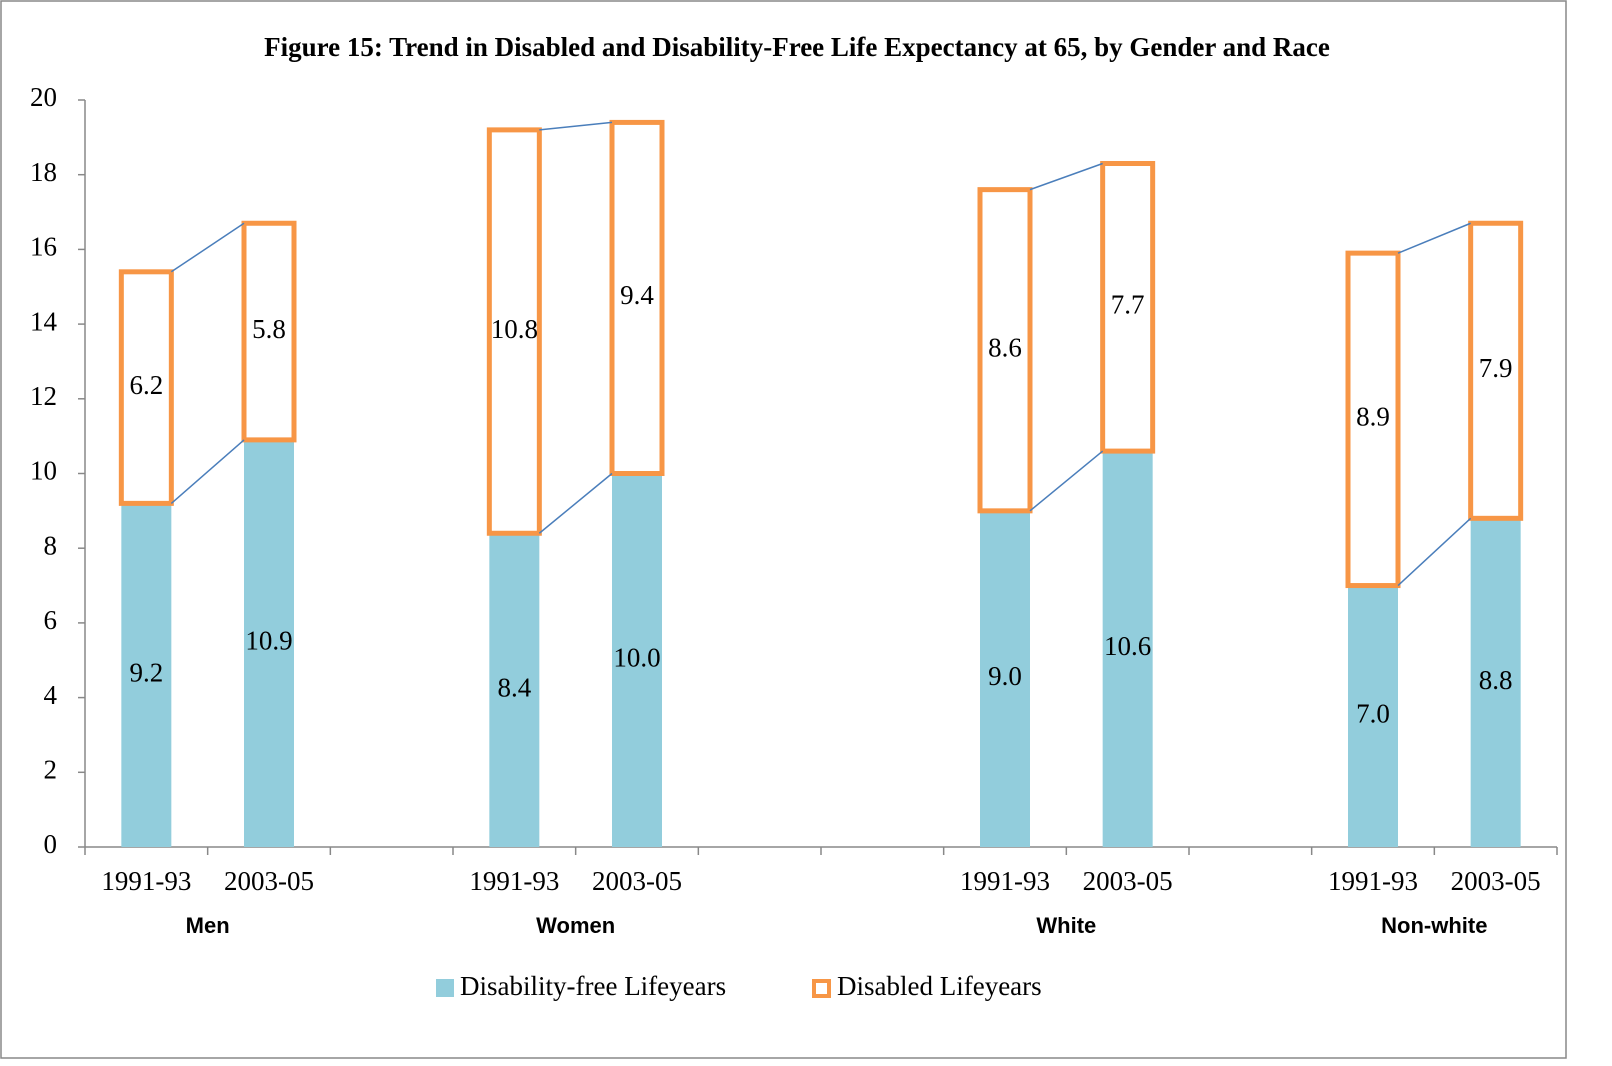 The image size is (1612, 1066). What do you see at coordinates (51, 770) in the screenshot?
I see `y-tick-label: 2` at bounding box center [51, 770].